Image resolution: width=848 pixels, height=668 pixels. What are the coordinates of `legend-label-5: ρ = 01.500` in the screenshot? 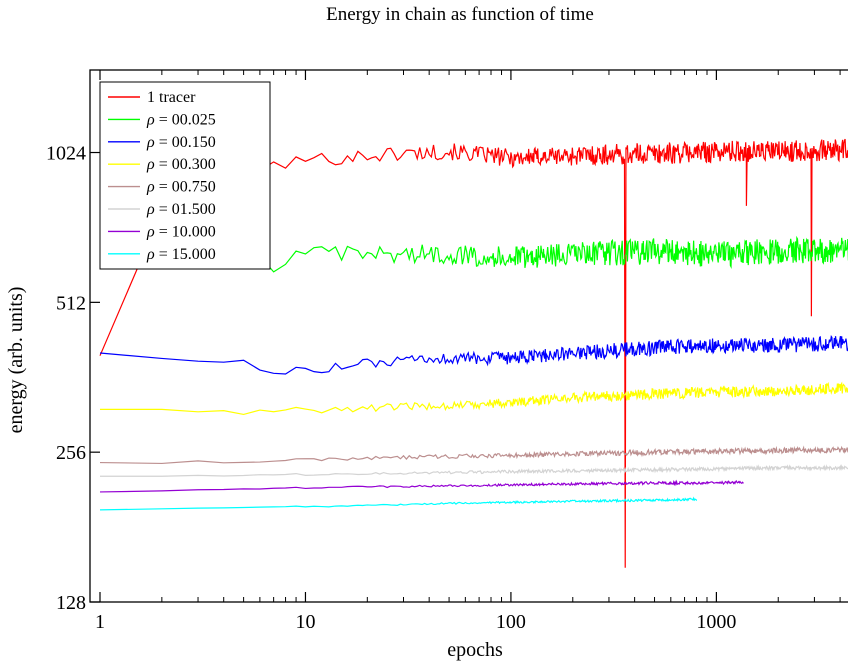 It's located at (181, 209).